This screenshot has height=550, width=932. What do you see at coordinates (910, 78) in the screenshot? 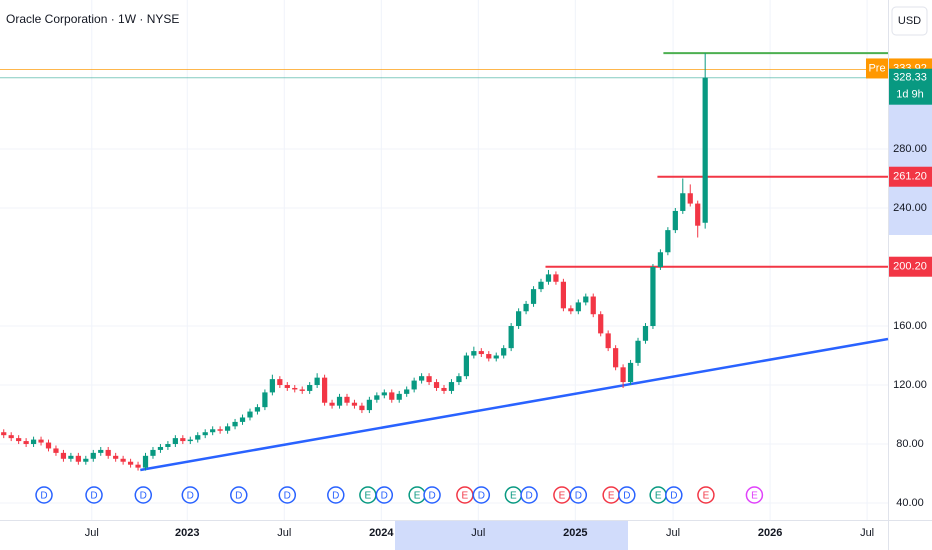
I see `last-price: 328.33` at bounding box center [910, 78].